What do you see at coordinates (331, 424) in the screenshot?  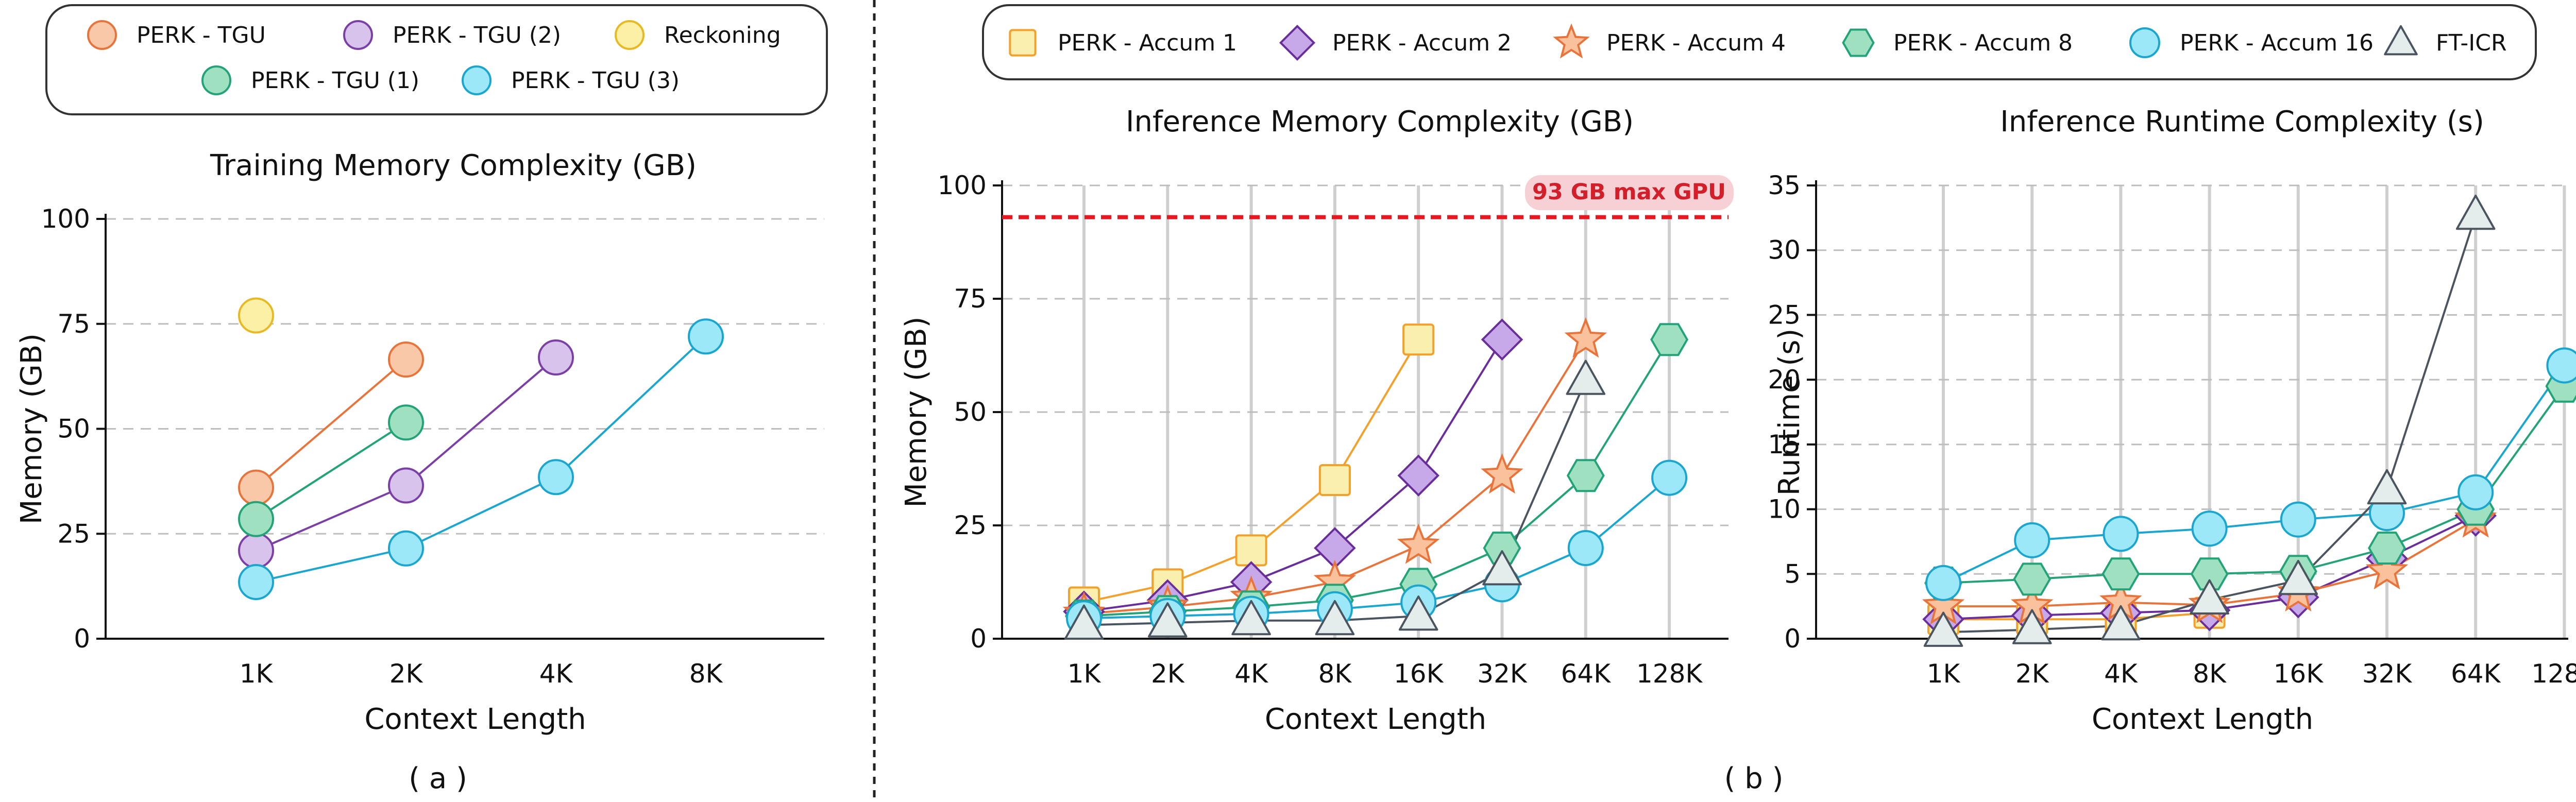 I see `series-line-perk-tgu` at bounding box center [331, 424].